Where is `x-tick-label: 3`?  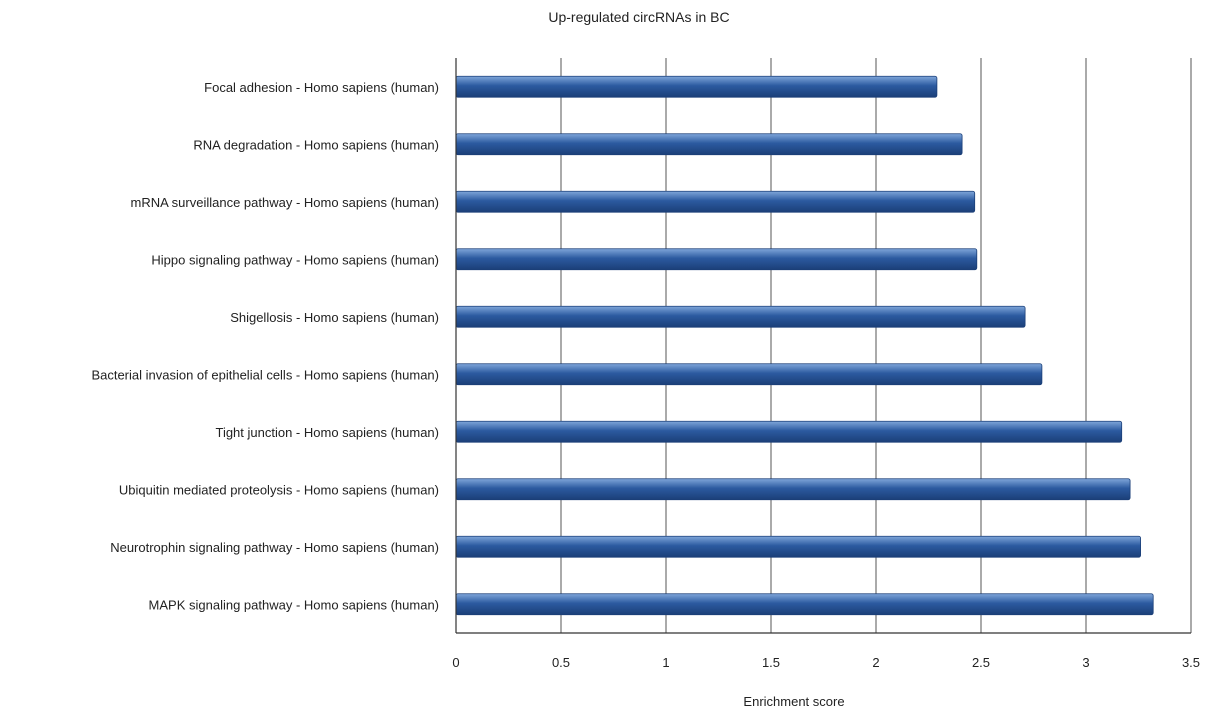 x-tick-label: 3 is located at coordinates (1085, 662).